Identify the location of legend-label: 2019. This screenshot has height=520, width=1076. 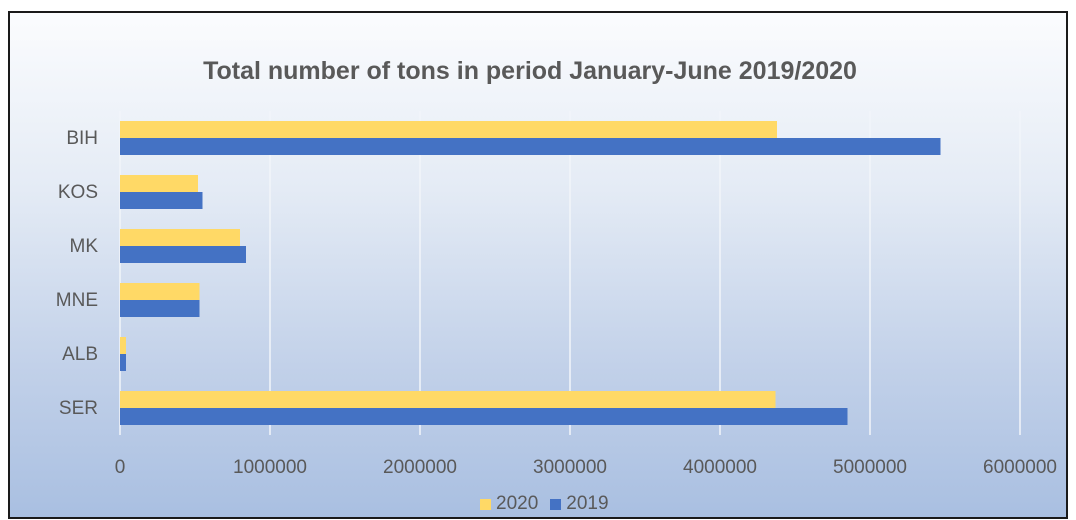
(587, 503).